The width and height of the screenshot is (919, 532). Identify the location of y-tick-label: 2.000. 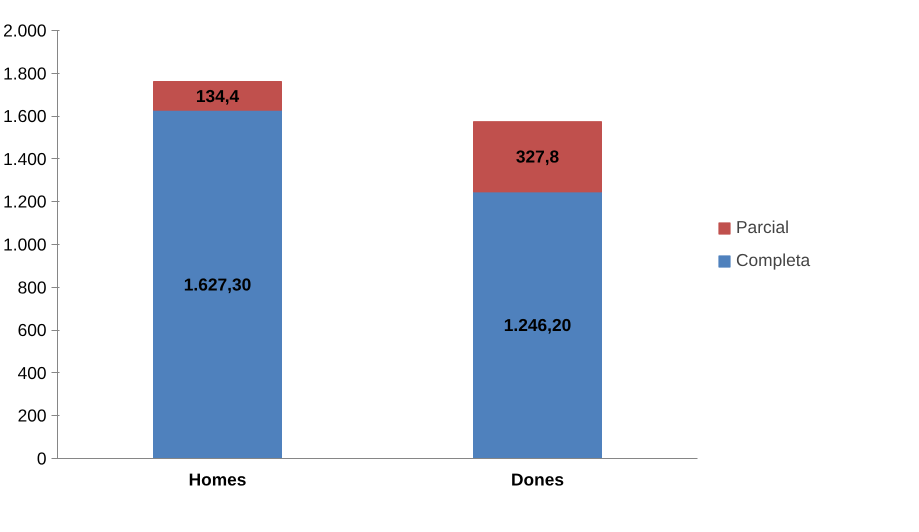
(25, 30).